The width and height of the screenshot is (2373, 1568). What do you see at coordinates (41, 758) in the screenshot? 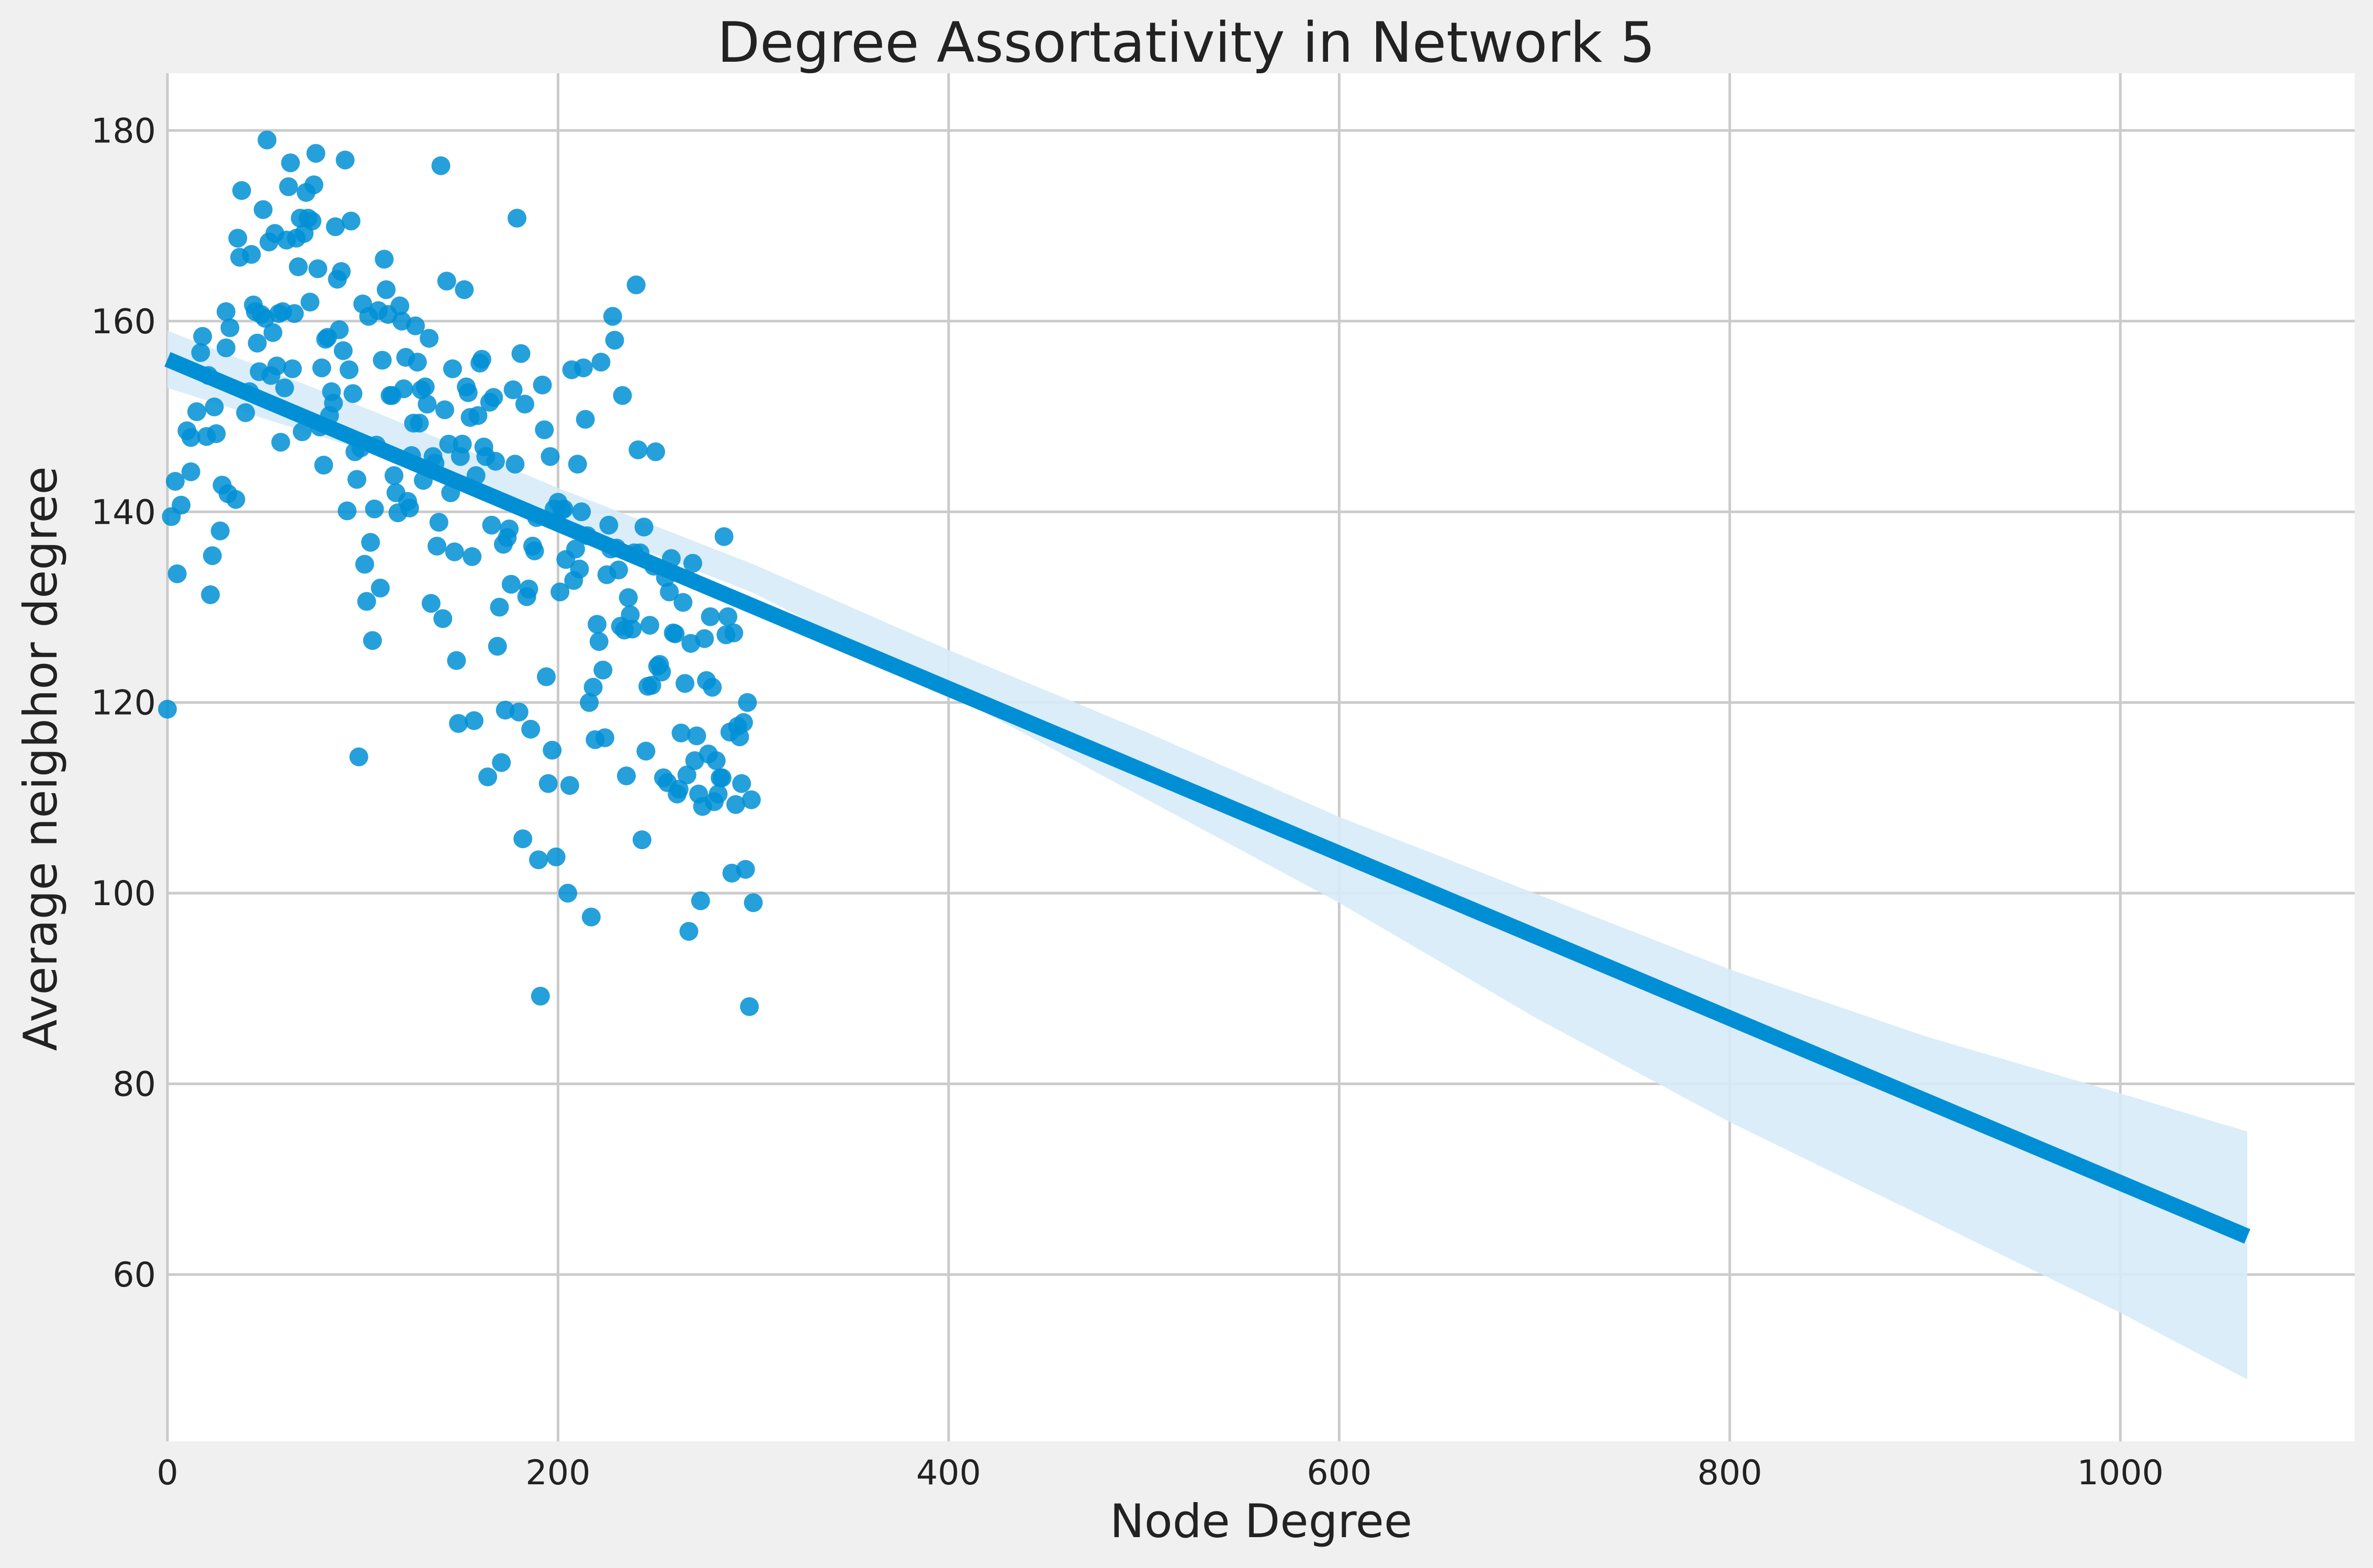
I see `y-axis-label: Average neigbhor degree` at bounding box center [41, 758].